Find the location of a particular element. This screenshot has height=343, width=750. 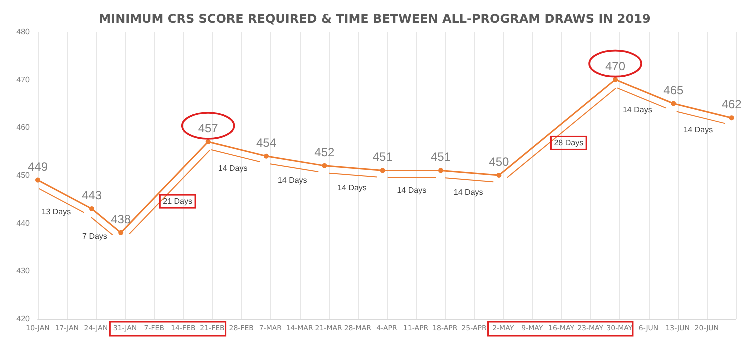

annotation: 13 Days is located at coordinates (57, 212).